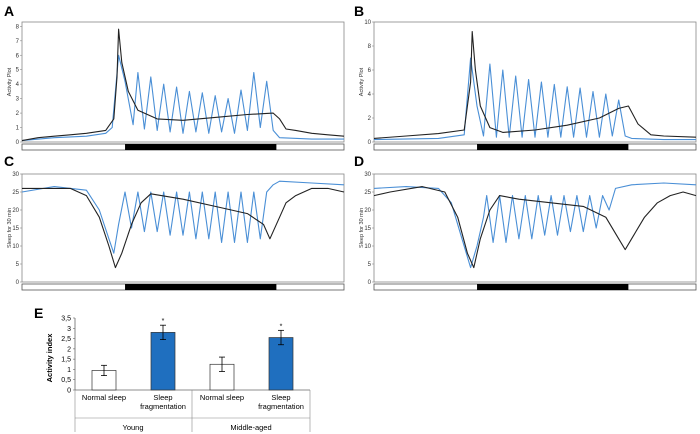 The height and width of the screenshot is (434, 700). Describe the element at coordinates (15, 247) in the screenshot. I see `panel-c-ytick-label: 10` at that location.